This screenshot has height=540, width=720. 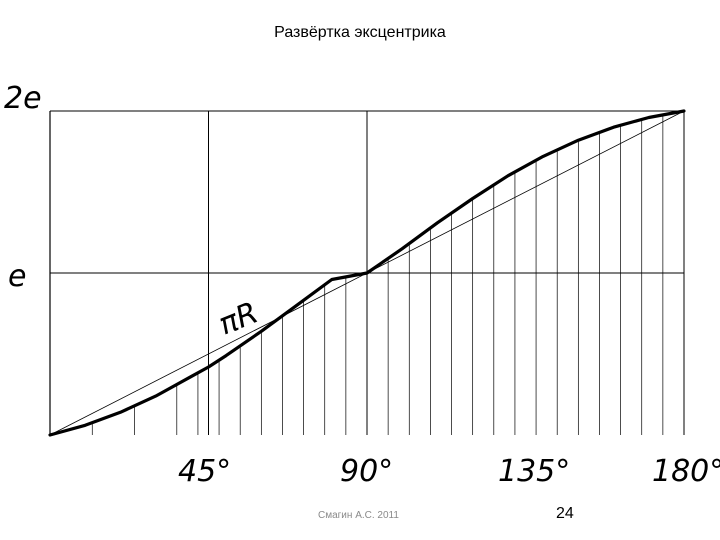 I want to click on slide-title: Развёртка эксцентрика, so click(x=360, y=32).